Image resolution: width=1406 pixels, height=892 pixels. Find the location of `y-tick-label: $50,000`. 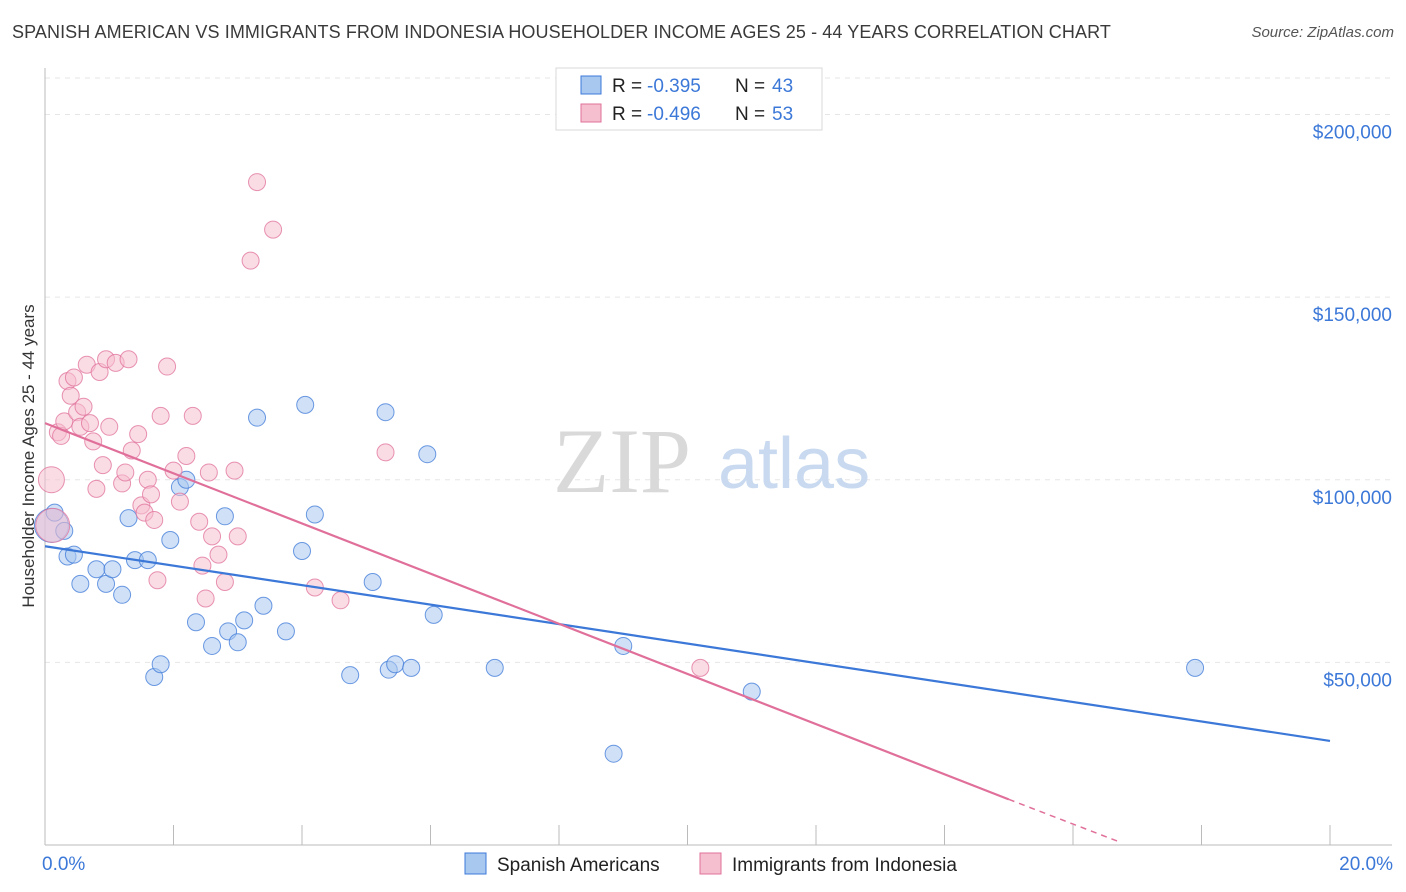

y-tick-label: $50,000 is located at coordinates (1357, 680).